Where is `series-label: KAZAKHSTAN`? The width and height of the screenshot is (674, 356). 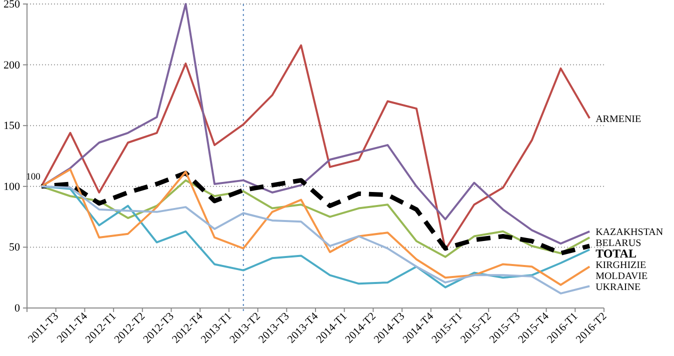 series-label: KAZAKHSTAN is located at coordinates (630, 232).